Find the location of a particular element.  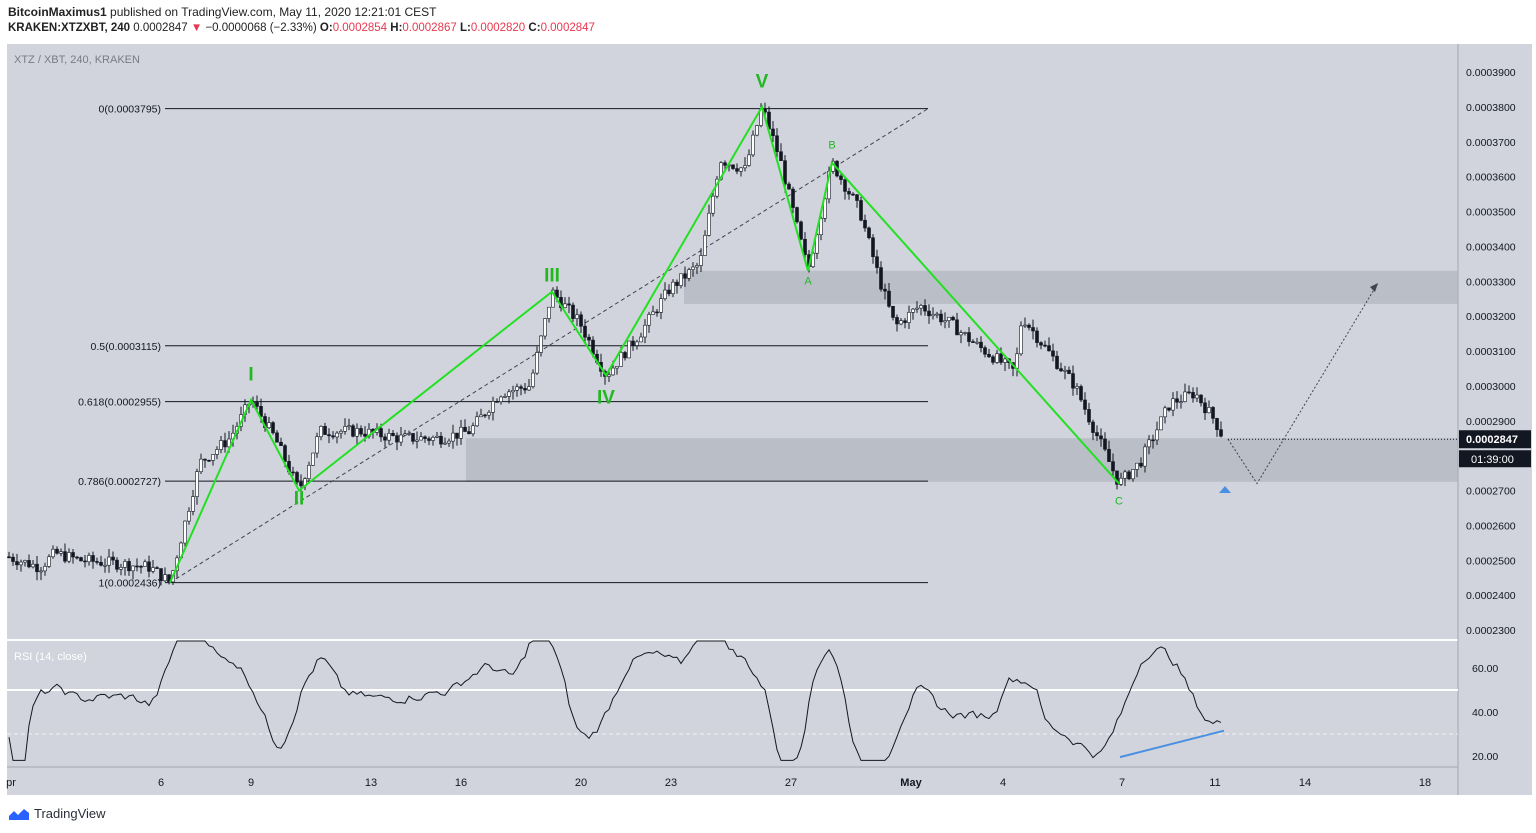

price-tick-label: 0.0003700 is located at coordinates (1491, 143).